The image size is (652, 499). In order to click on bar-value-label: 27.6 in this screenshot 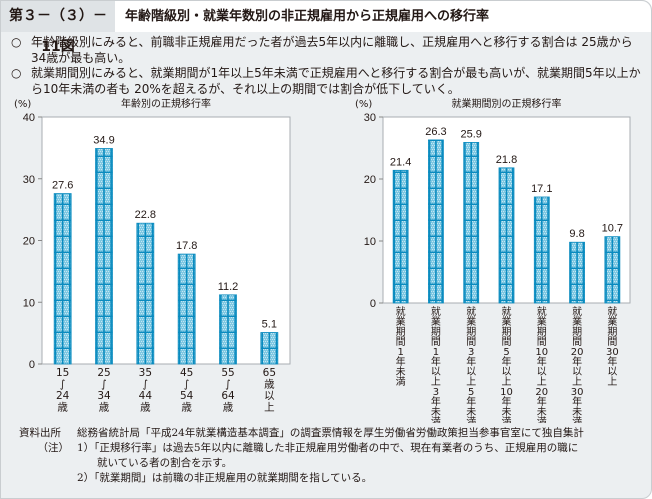, I will do `click(62, 186)`.